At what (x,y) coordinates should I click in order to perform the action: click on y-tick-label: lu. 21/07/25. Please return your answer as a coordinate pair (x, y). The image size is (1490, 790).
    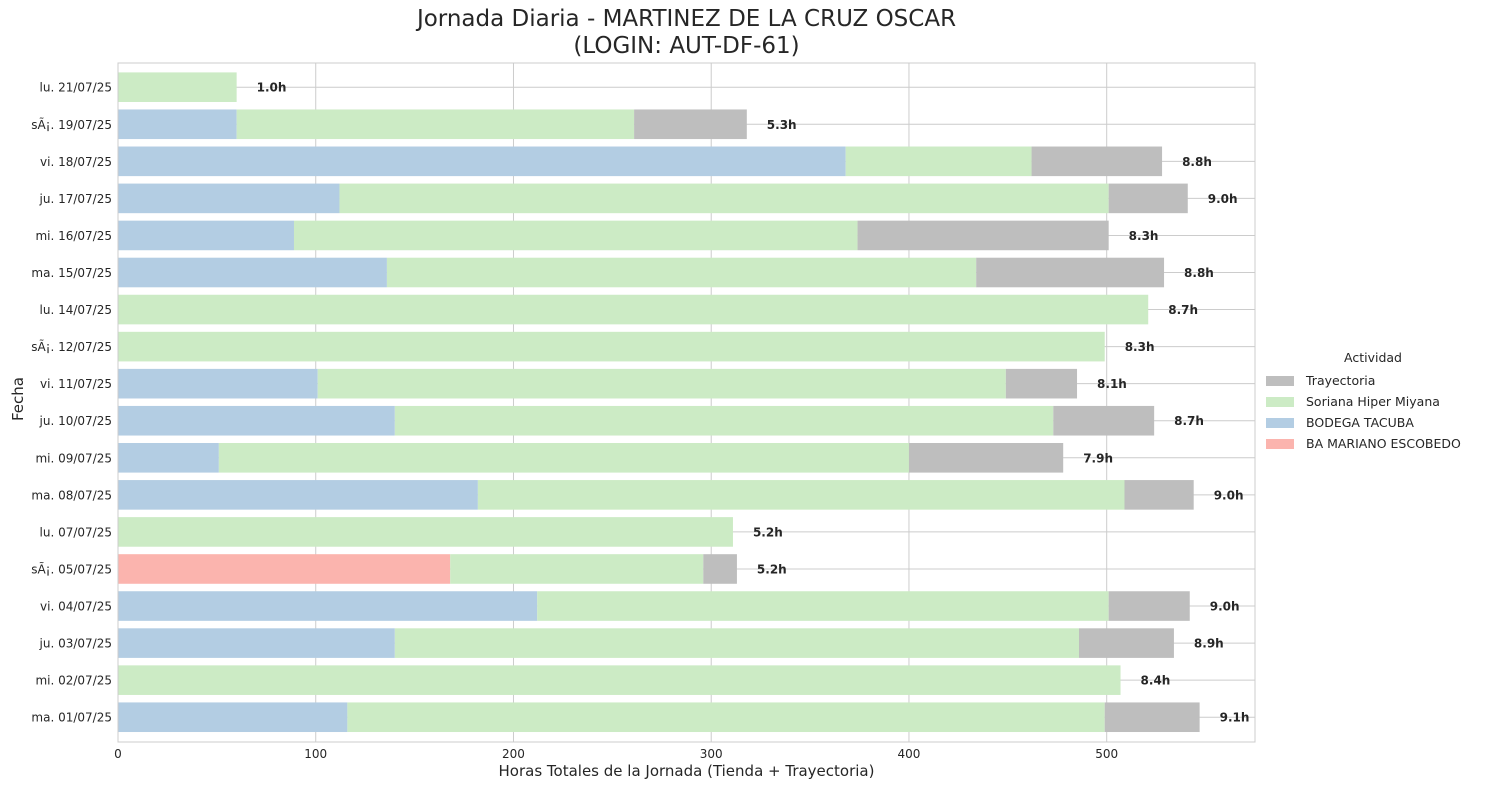
    Looking at the image, I should click on (76, 88).